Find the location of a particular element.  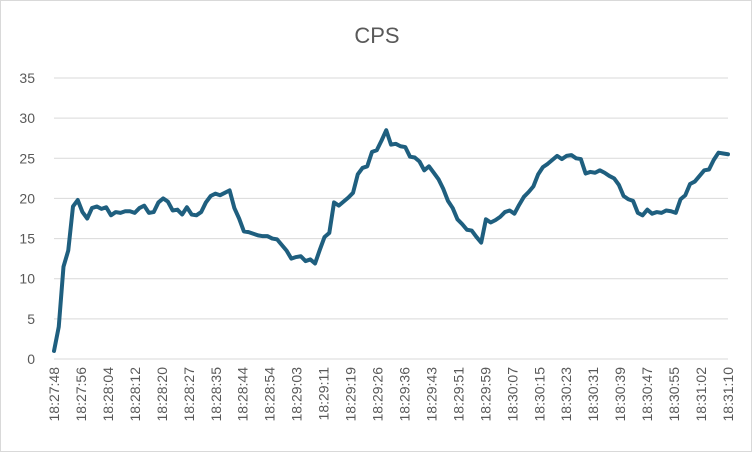

x-tick-label: 18:30:39 is located at coordinates (620, 394).